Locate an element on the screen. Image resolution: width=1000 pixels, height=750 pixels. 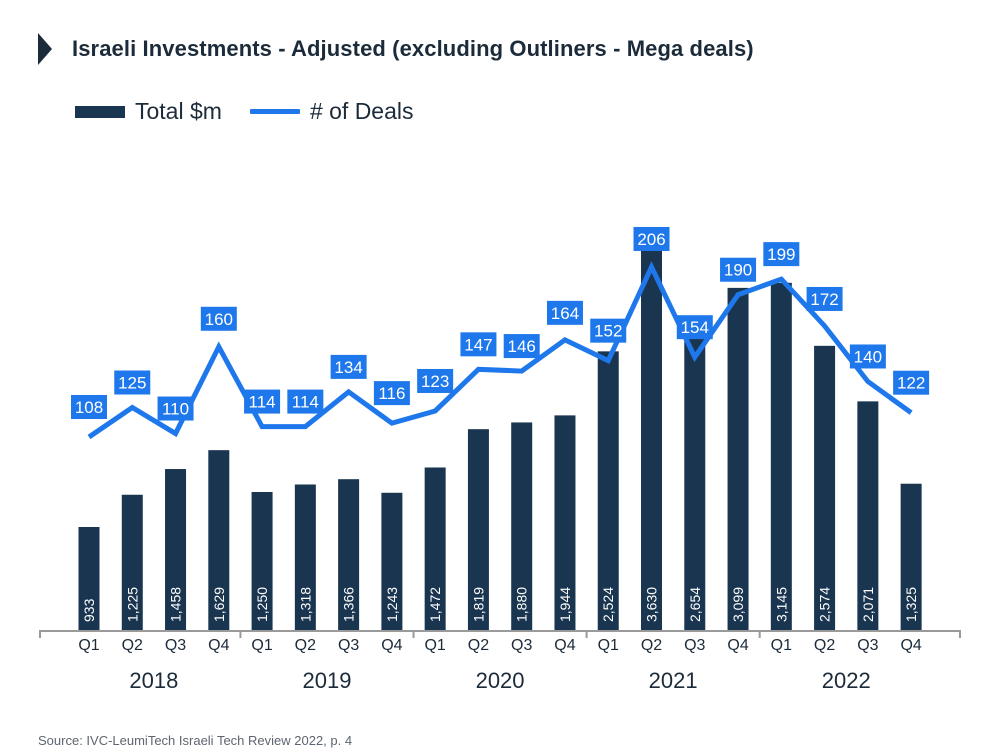
deal-value-label: 123 is located at coordinates (435, 381).